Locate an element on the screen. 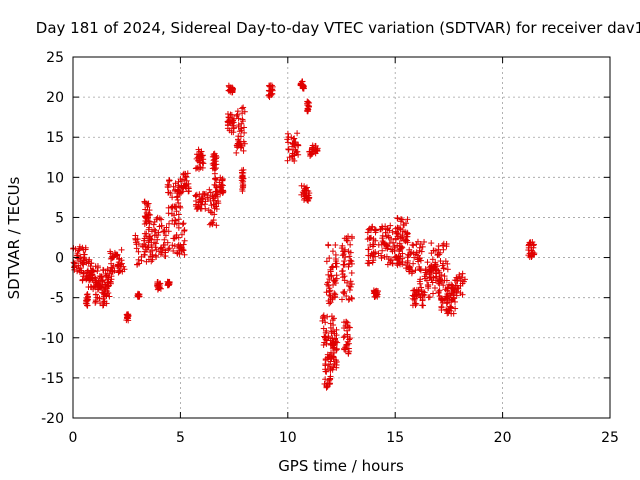  y-axis-label: SDTVAR / TECUs is located at coordinates (14, 237).